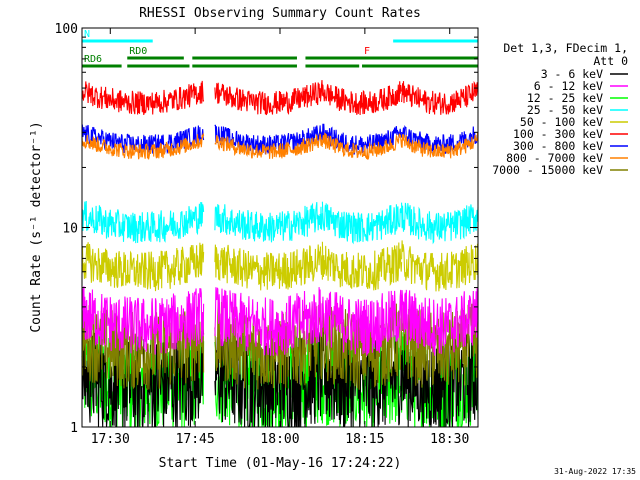  Describe the element at coordinates (36, 226) in the screenshot. I see `y-axis-label: Count Rate (s⁻¹ detector⁻¹)` at that location.